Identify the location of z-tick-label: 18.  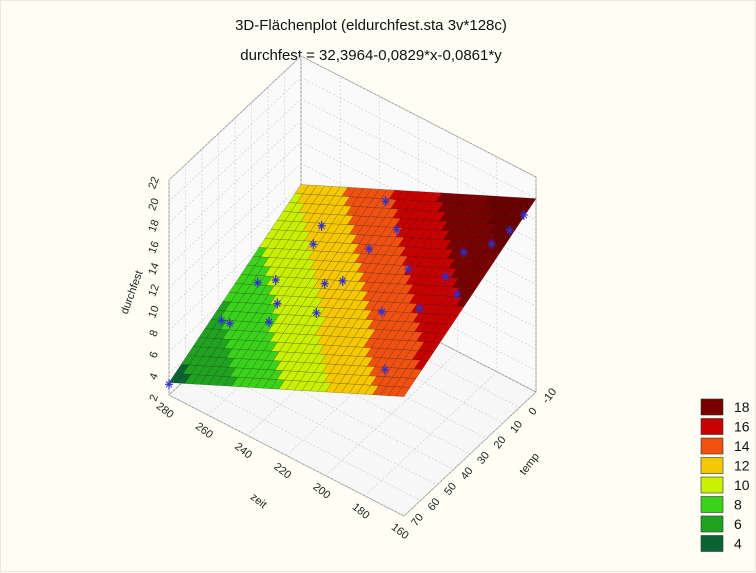
(153, 226).